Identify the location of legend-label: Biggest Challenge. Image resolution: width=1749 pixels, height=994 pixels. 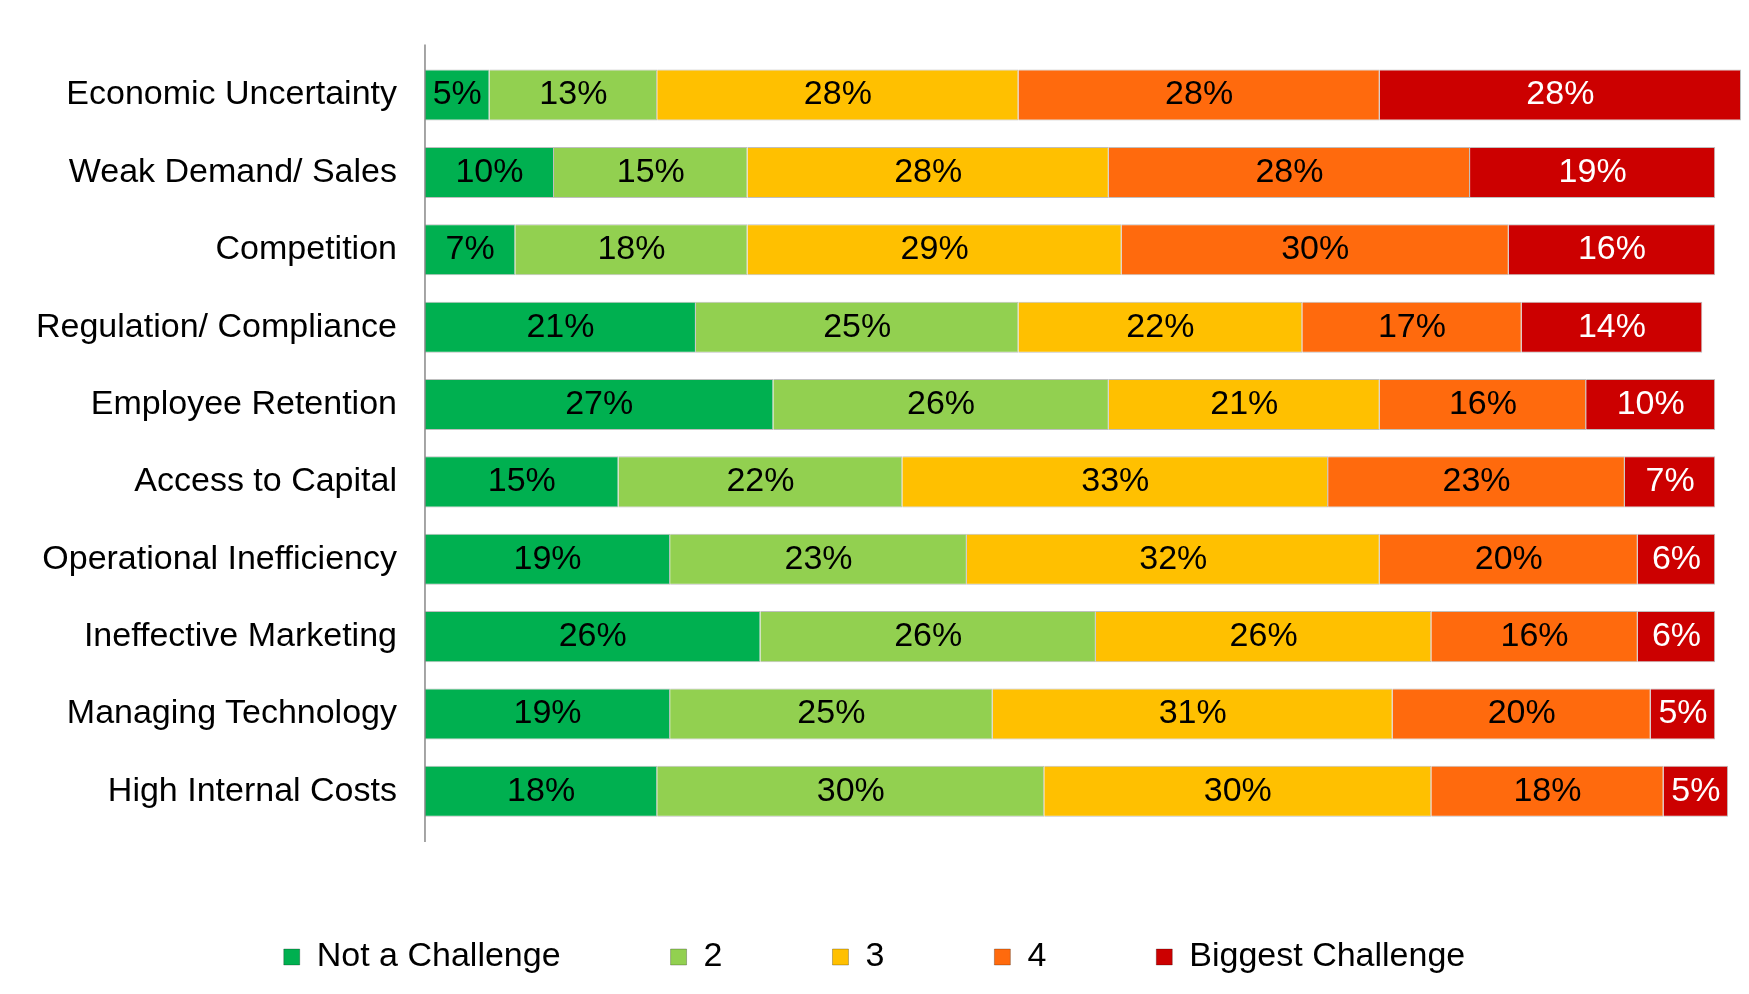
(1327, 954).